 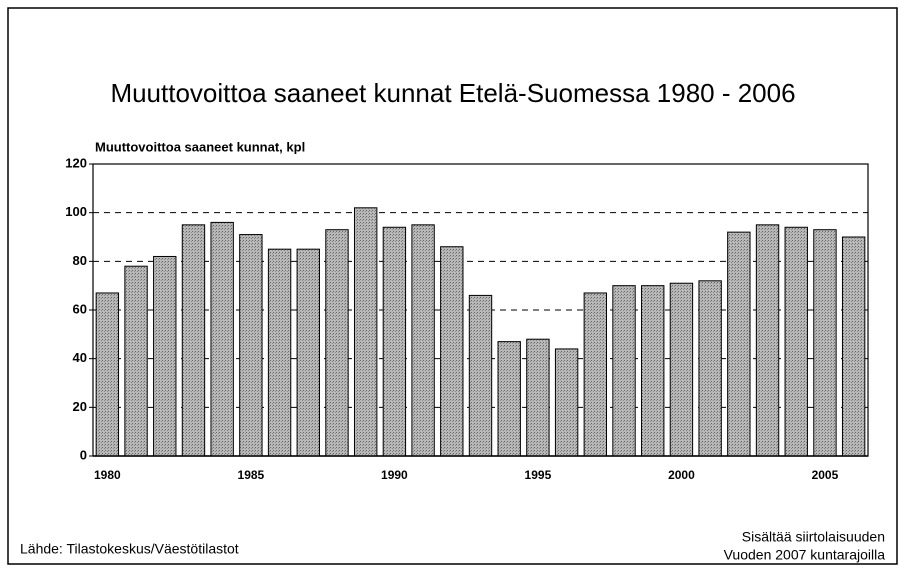 What do you see at coordinates (805, 555) in the screenshot?
I see `note: Vuoden 2007 kuntarajoilla` at bounding box center [805, 555].